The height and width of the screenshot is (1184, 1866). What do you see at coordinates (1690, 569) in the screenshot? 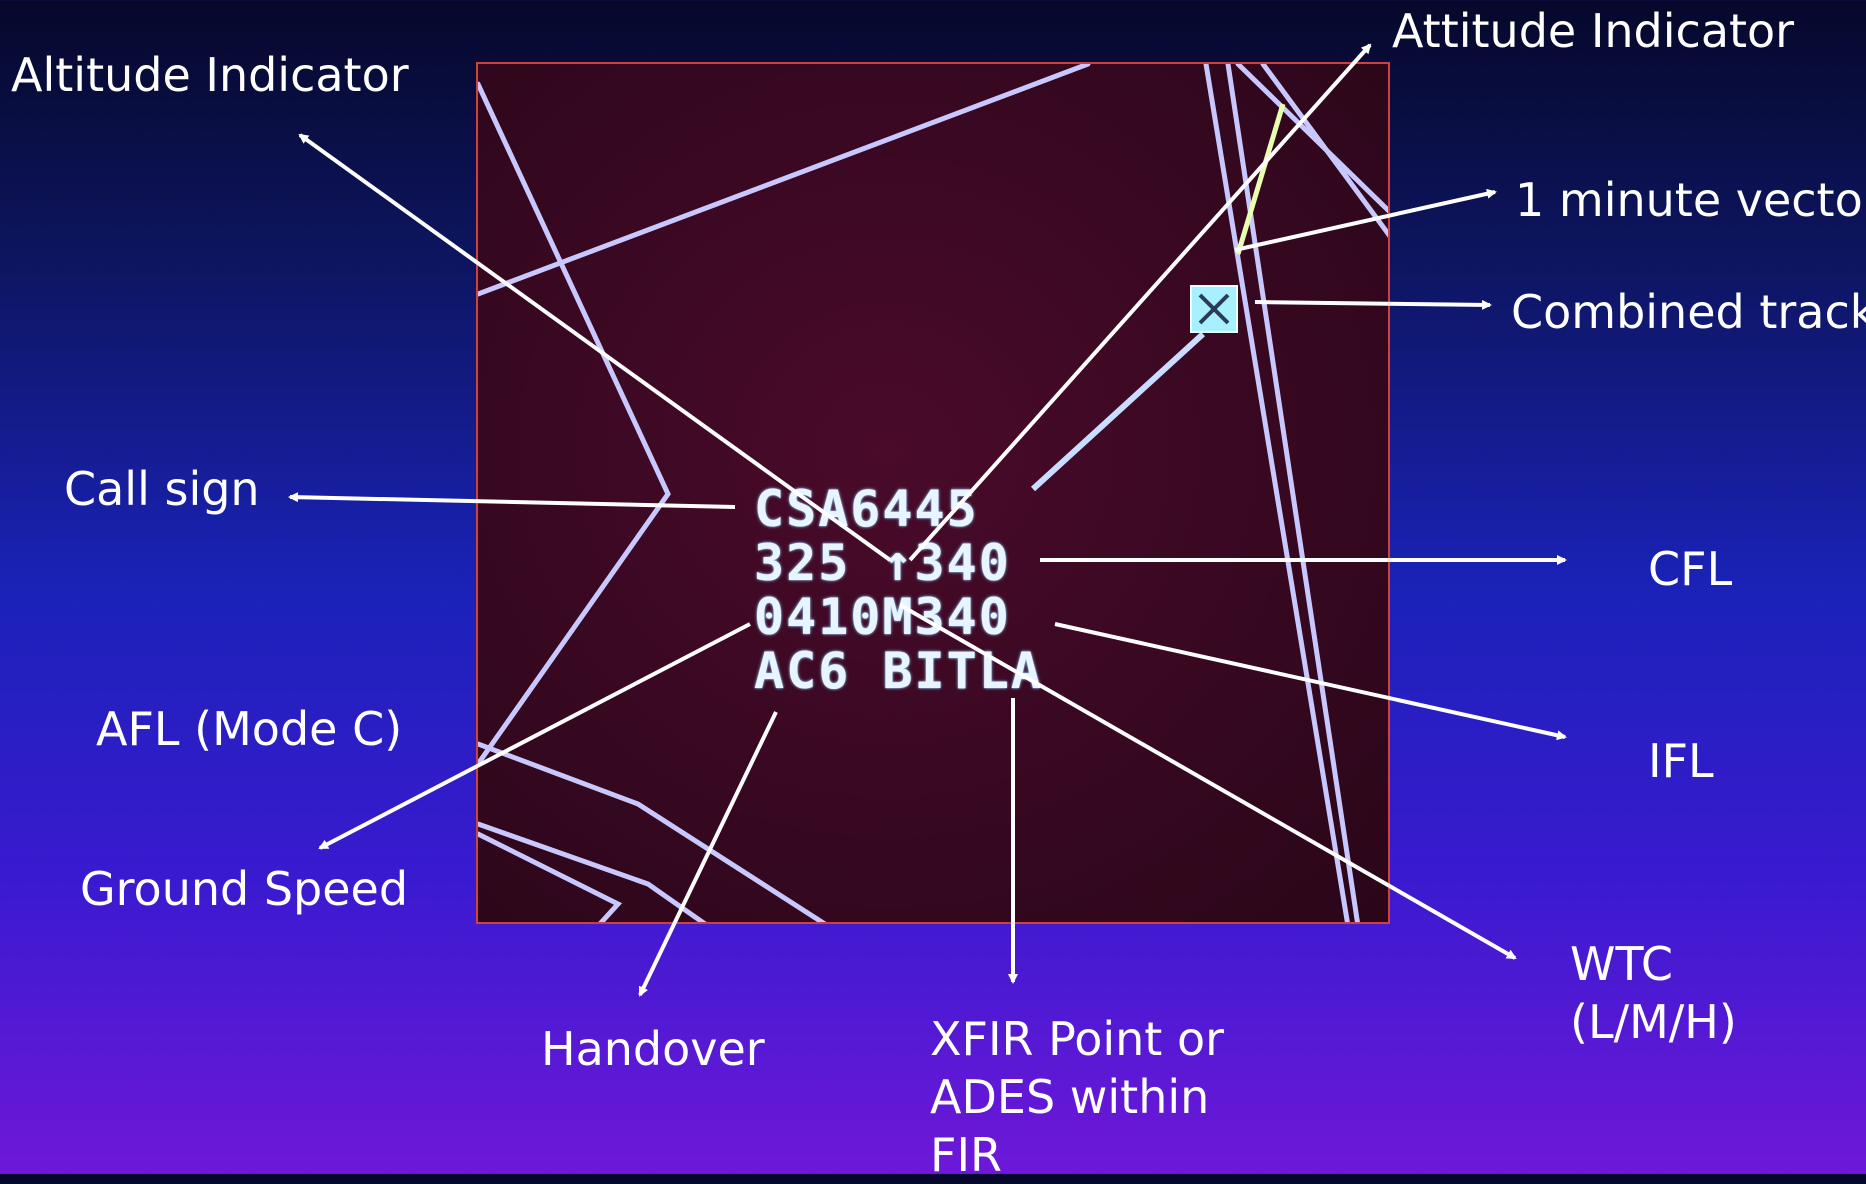
I see `label-cfl: CFL` at bounding box center [1690, 569].